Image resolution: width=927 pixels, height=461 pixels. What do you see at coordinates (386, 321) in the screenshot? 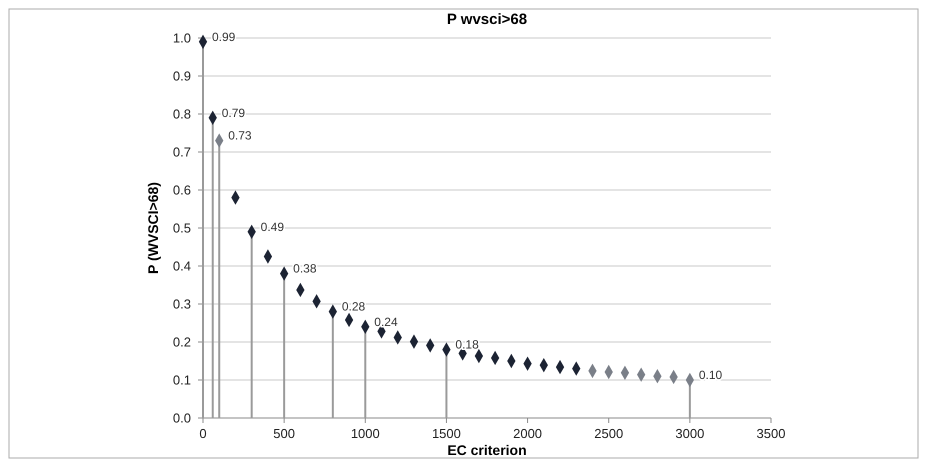
I see `data-label: 0.24` at bounding box center [386, 321].